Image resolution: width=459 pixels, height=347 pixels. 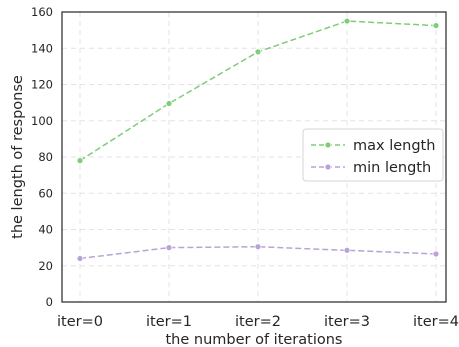 I want to click on legend-label-max-length: max length, so click(x=394, y=146).